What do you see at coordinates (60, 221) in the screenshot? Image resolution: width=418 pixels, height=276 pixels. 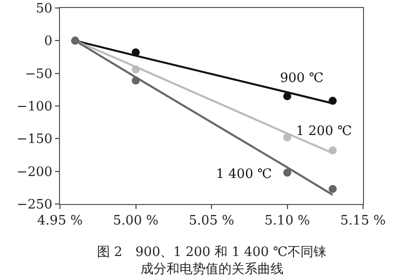 I see `x-tick-label: 4.95 %` at bounding box center [60, 221].